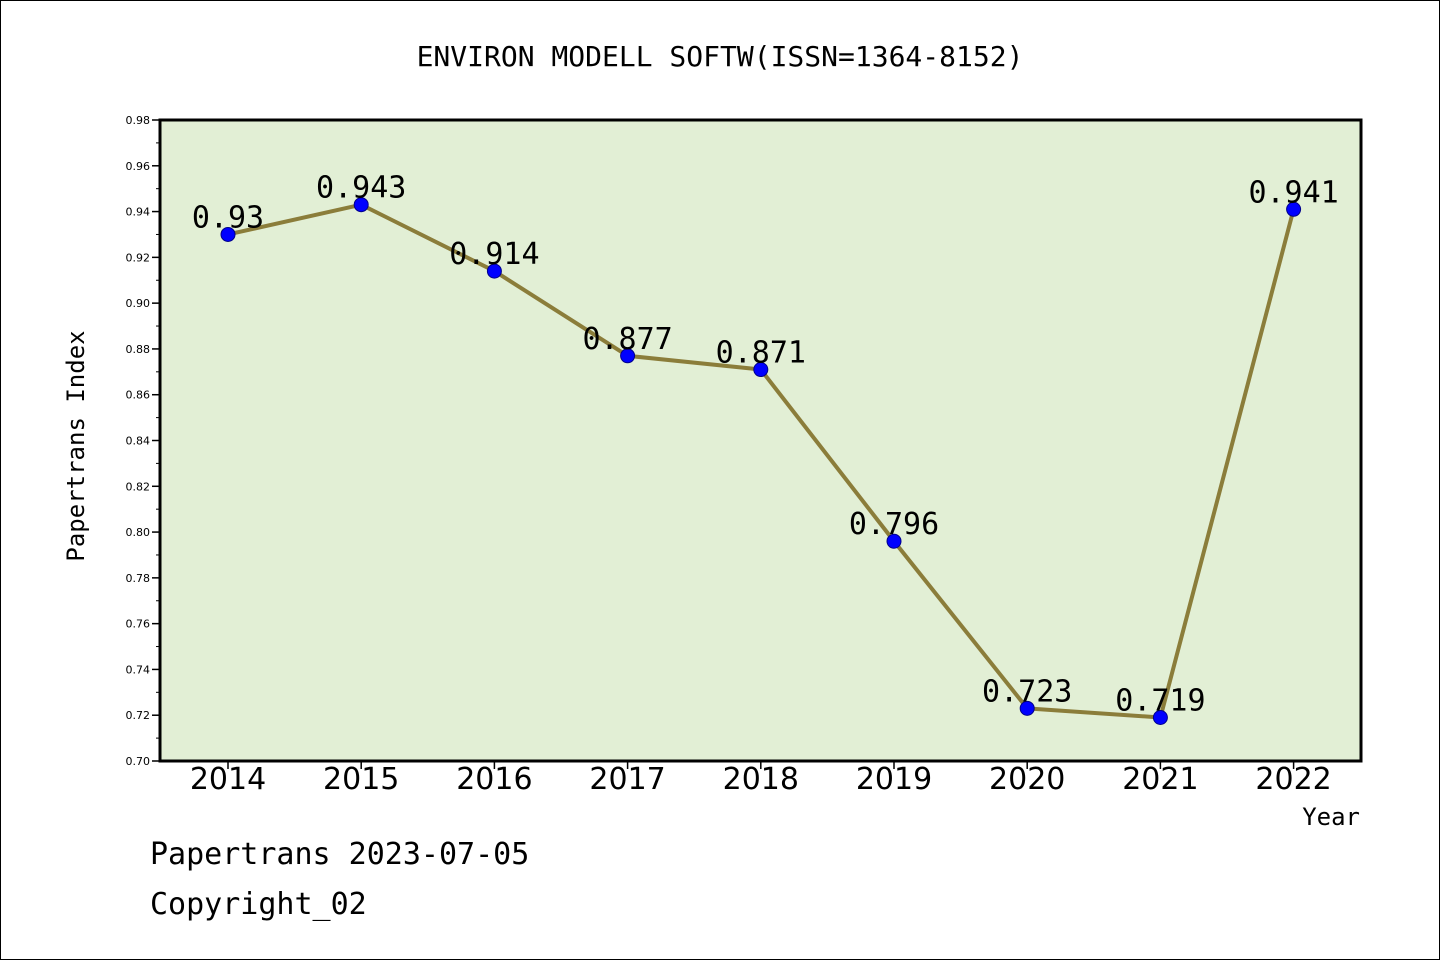  What do you see at coordinates (627, 339) in the screenshot?
I see `data-label: 0.877` at bounding box center [627, 339].